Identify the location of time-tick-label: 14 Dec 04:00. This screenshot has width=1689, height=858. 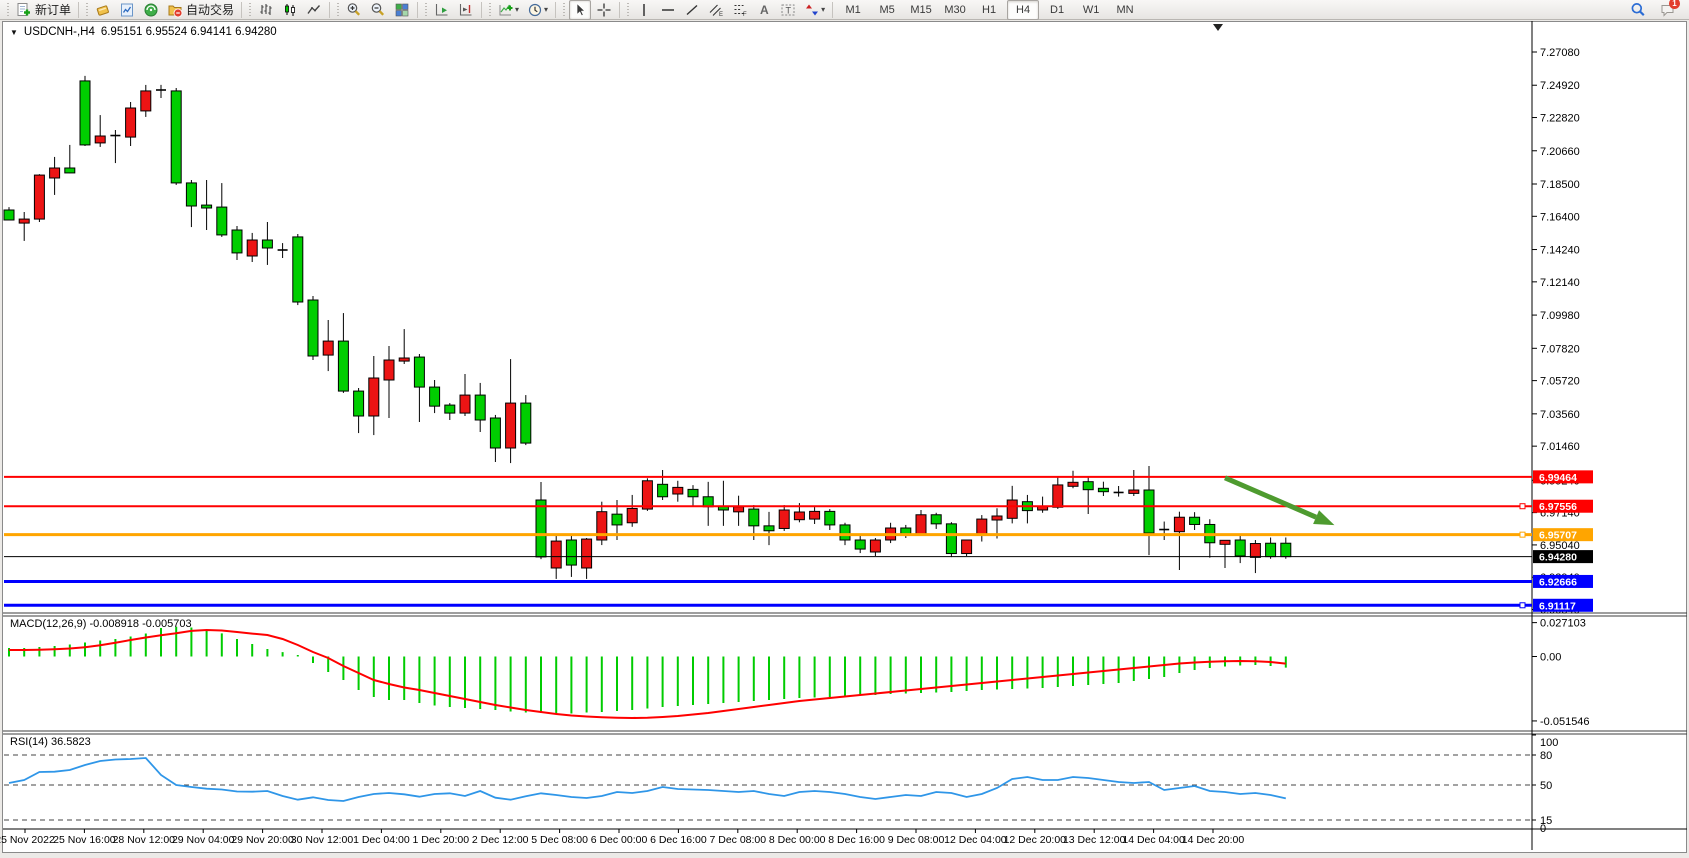
(1153, 840).